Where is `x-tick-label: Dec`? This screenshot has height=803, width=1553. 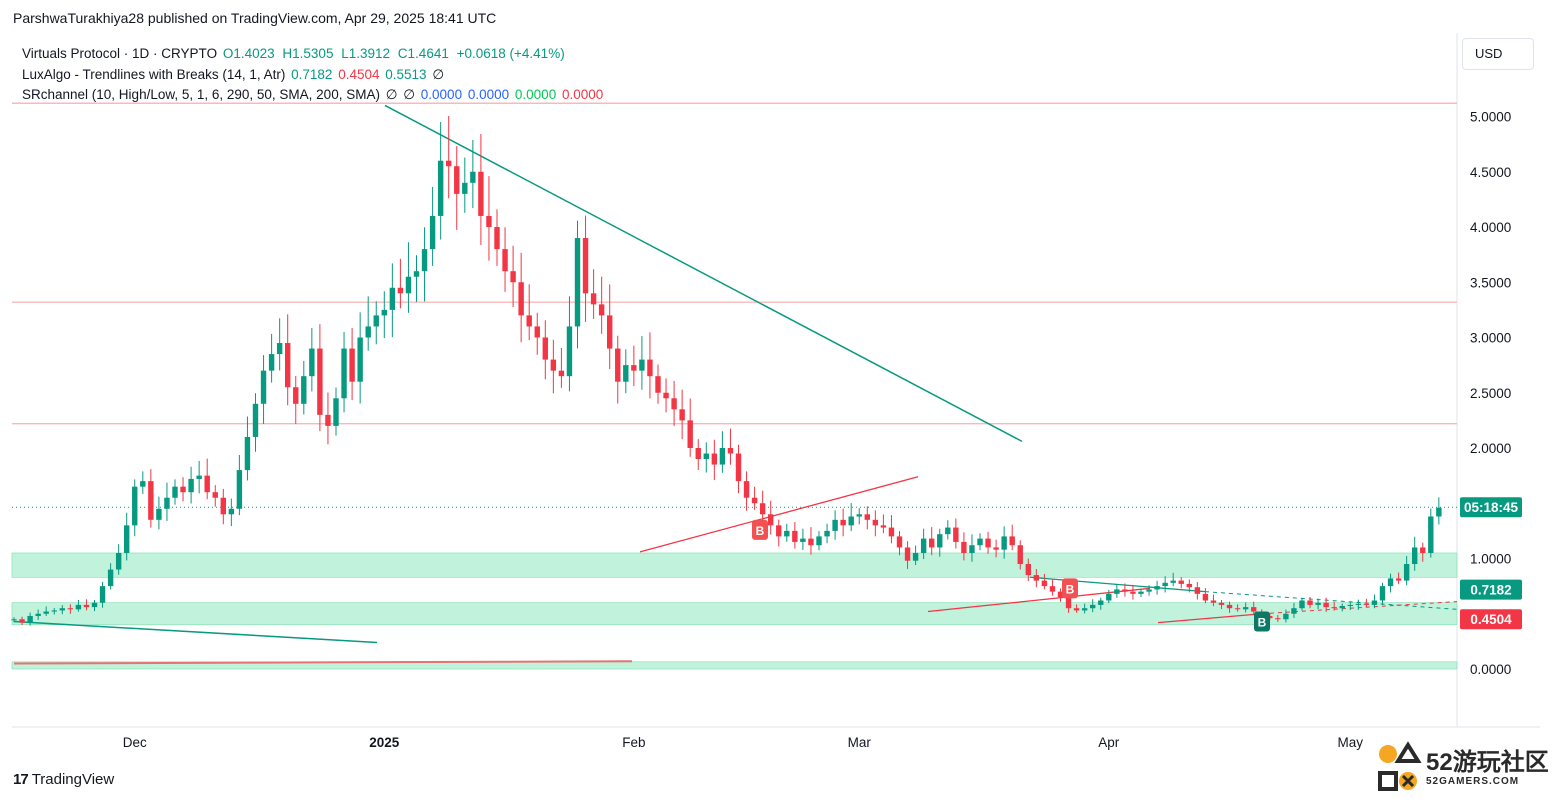
x-tick-label: Dec is located at coordinates (135, 742).